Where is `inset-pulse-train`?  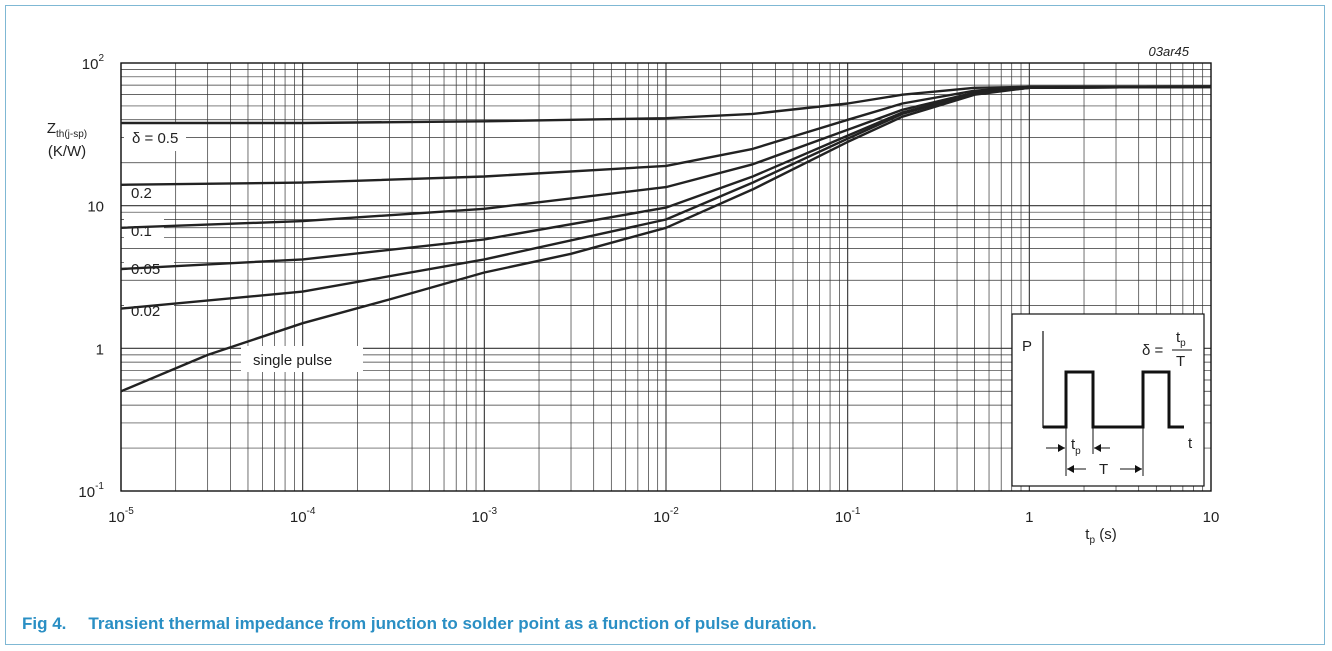
inset-pulse-train is located at coordinates (1113, 399).